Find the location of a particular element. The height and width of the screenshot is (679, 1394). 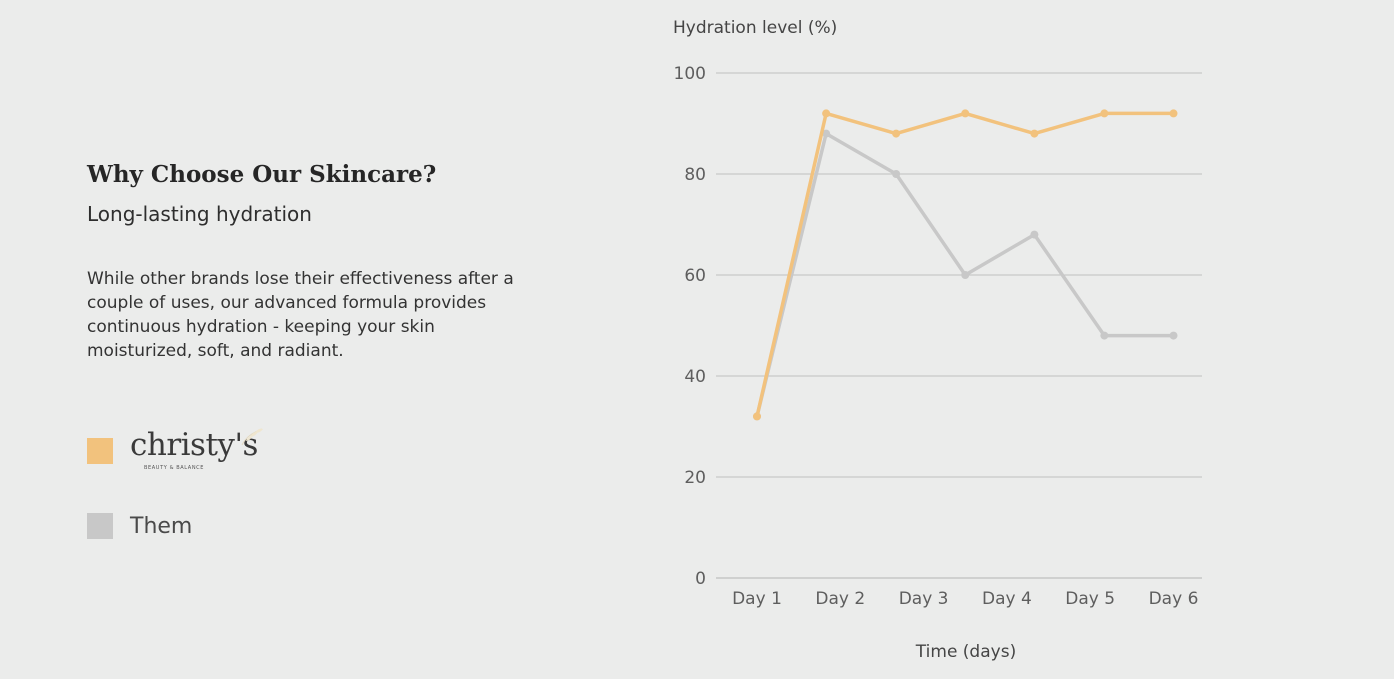

series-layer is located at coordinates (965, 265).